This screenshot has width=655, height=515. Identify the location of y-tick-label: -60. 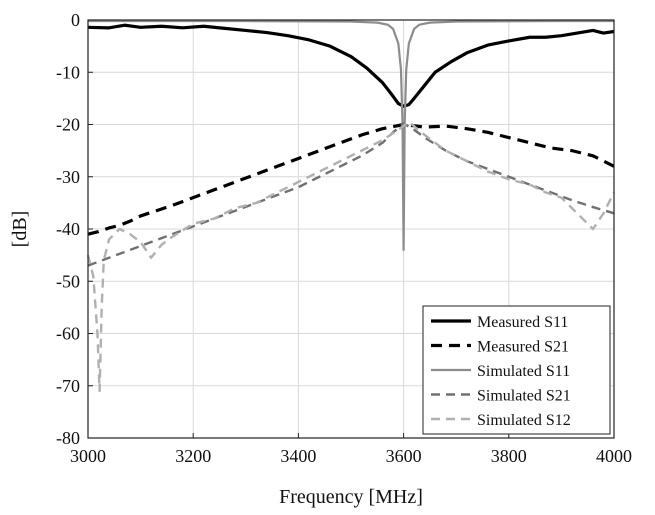
(68, 334).